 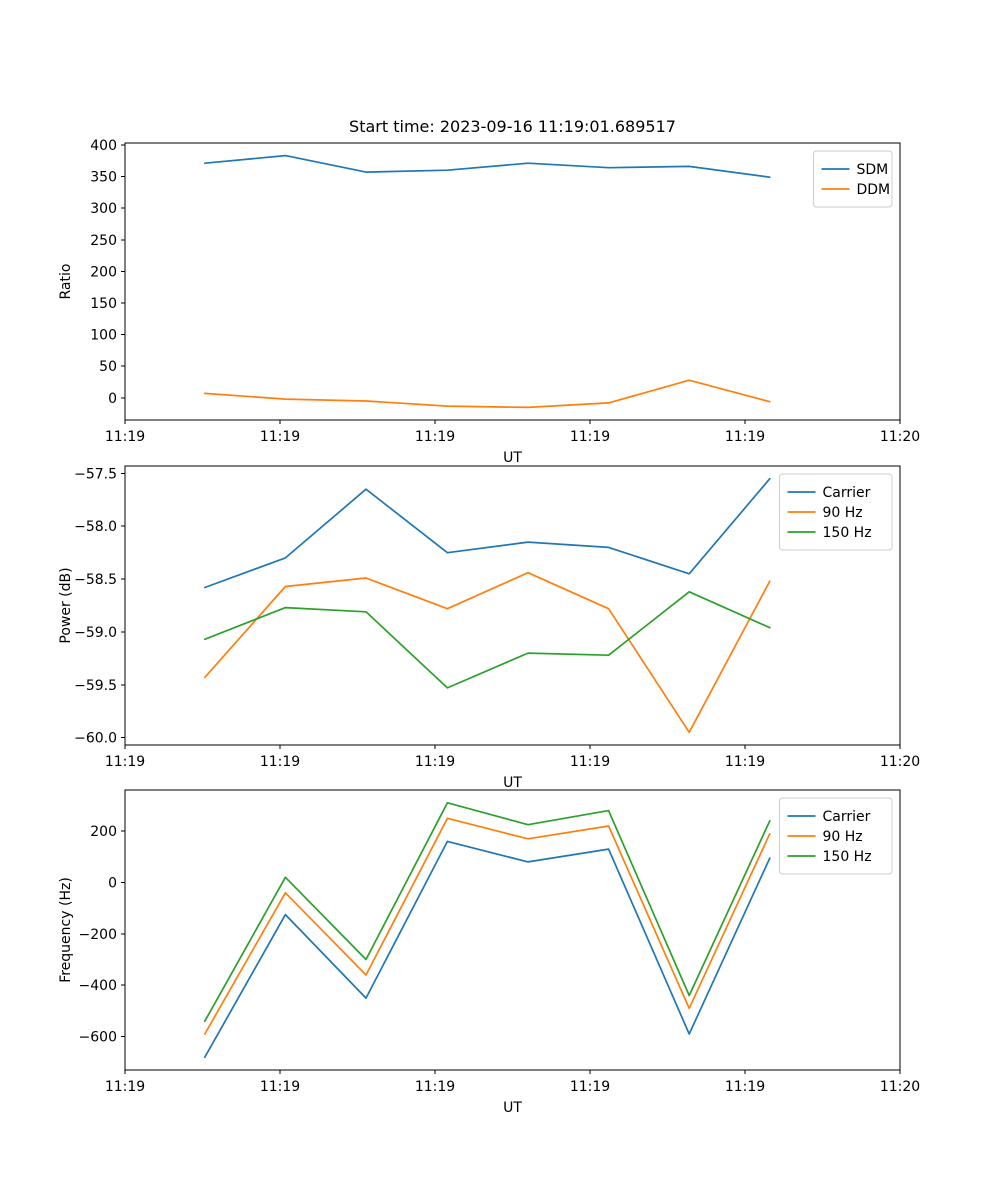 What do you see at coordinates (95, 580) in the screenshot?
I see `y-tick-label: −58.5` at bounding box center [95, 580].